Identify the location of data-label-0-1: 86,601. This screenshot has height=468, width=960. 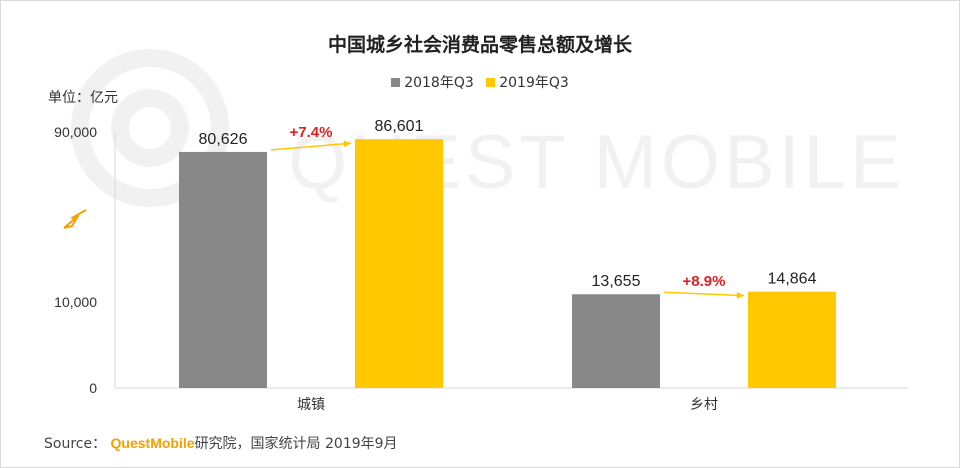
(399, 126).